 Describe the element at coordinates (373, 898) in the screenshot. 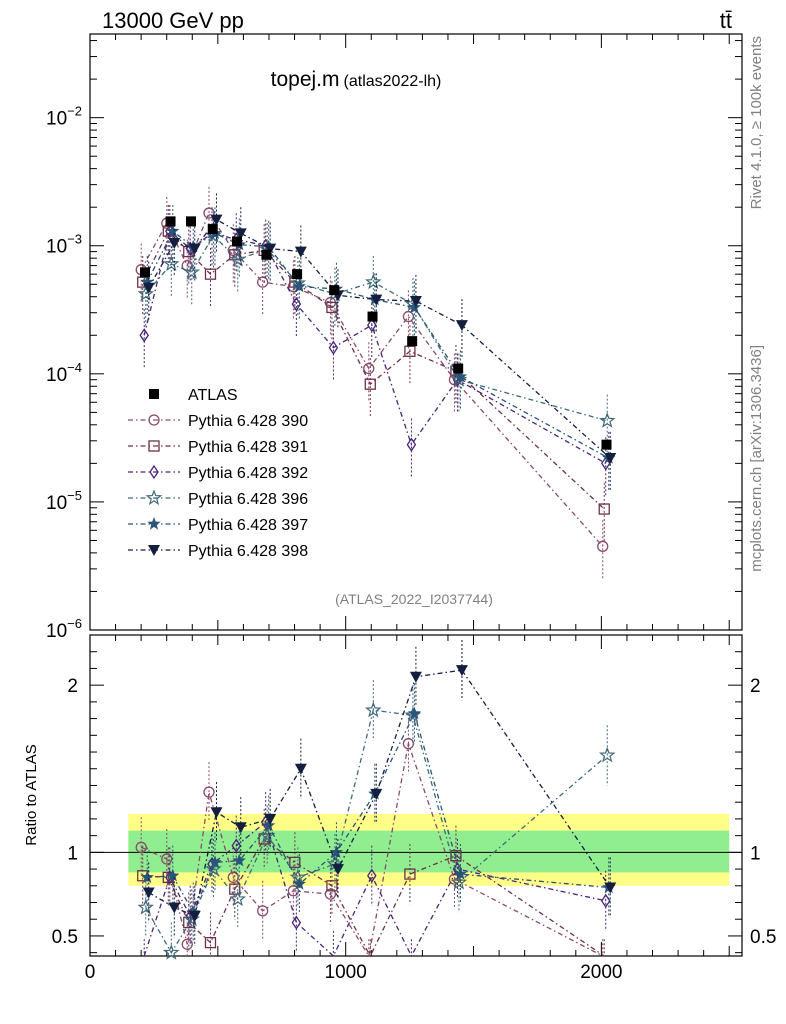

I see `ratio-series-line-s391` at that location.